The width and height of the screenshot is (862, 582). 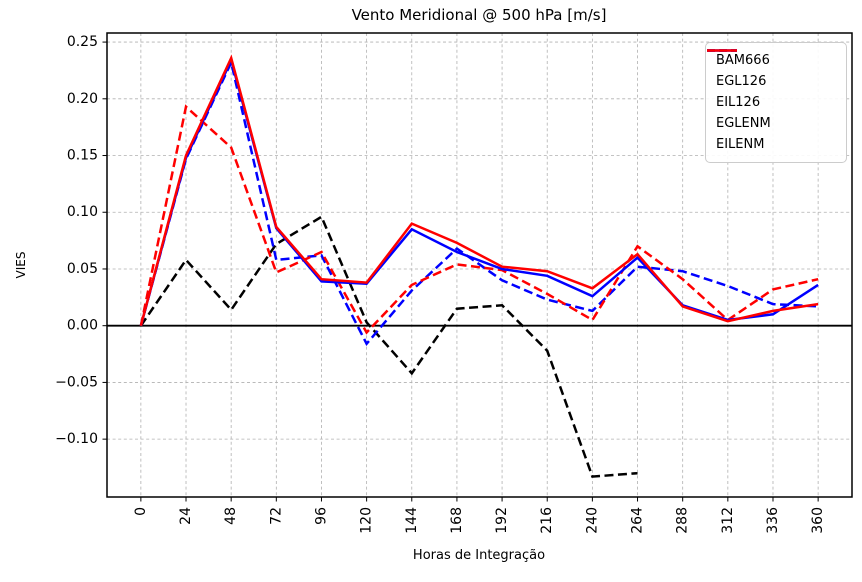 What do you see at coordinates (186, 516) in the screenshot?
I see `x-tick-label: 24` at bounding box center [186, 516].